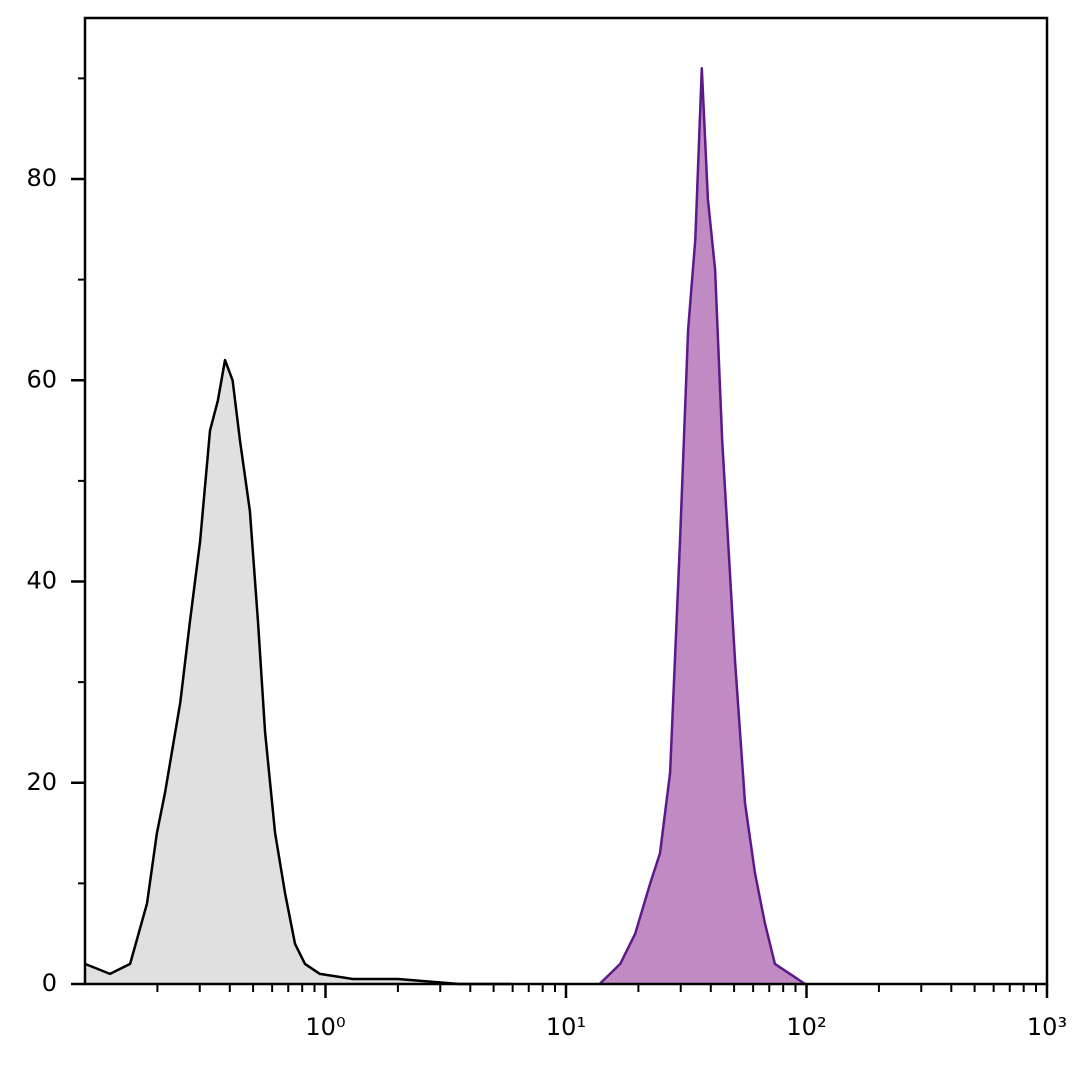 The width and height of the screenshot is (1080, 1074). I want to click on y-tick-label: 0, so click(49, 983).